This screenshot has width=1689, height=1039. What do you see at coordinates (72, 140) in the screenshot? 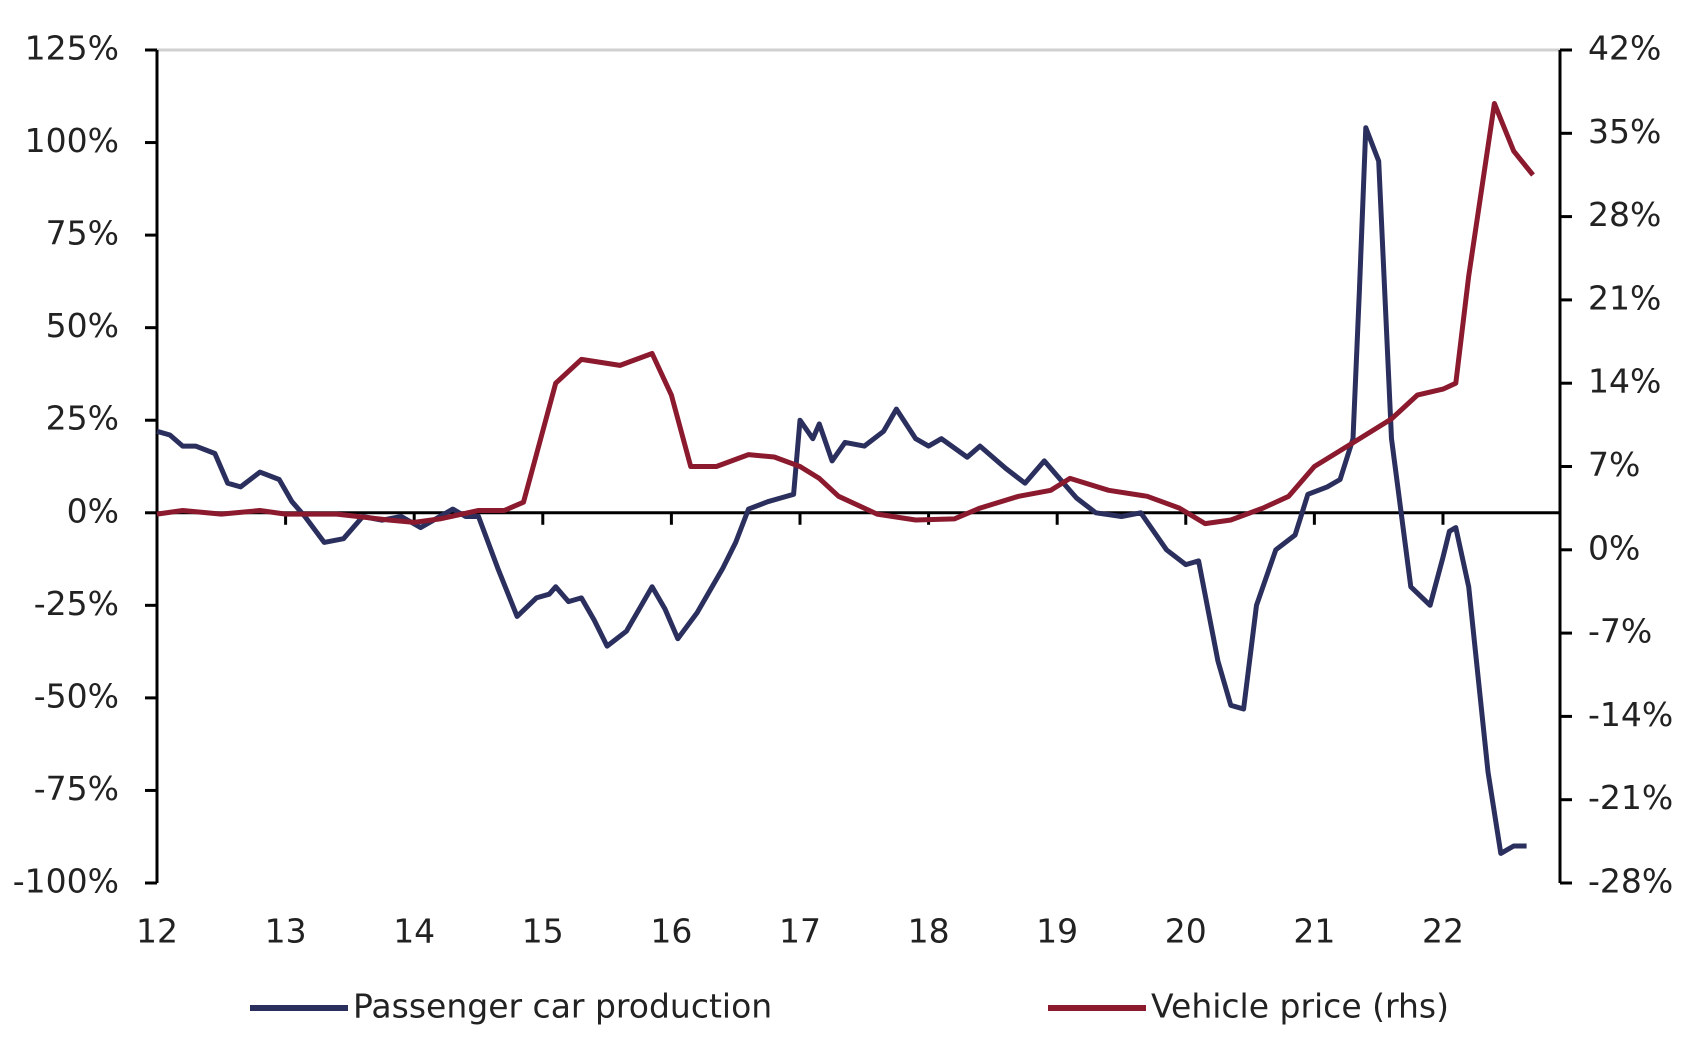
I see `y-tick-label: 100%` at bounding box center [72, 140].